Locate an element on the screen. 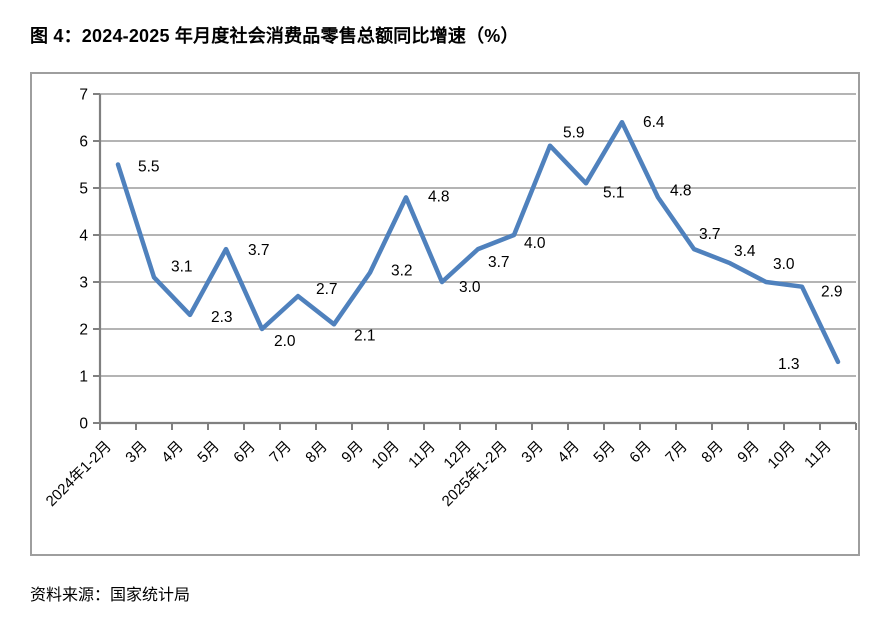 The width and height of the screenshot is (884, 627). x-tick-label: 2025年1-2月 is located at coordinates (475, 474).